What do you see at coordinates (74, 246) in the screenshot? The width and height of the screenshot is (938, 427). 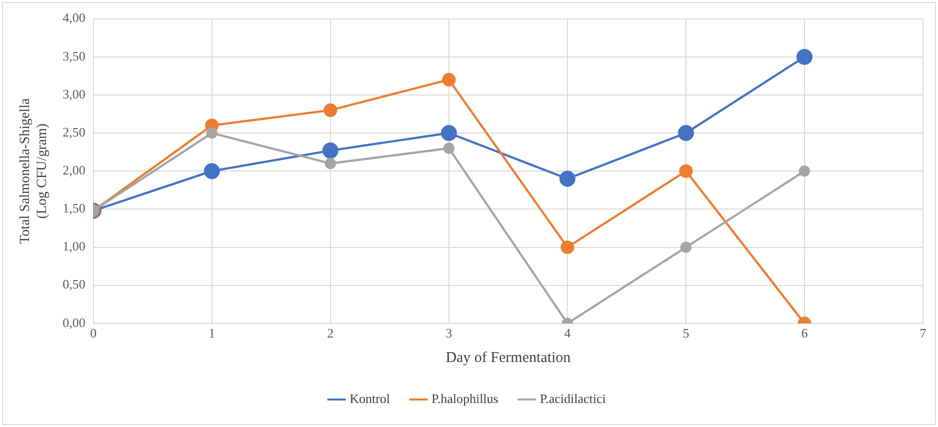 I see `y-tick-label: 1,00` at bounding box center [74, 246].